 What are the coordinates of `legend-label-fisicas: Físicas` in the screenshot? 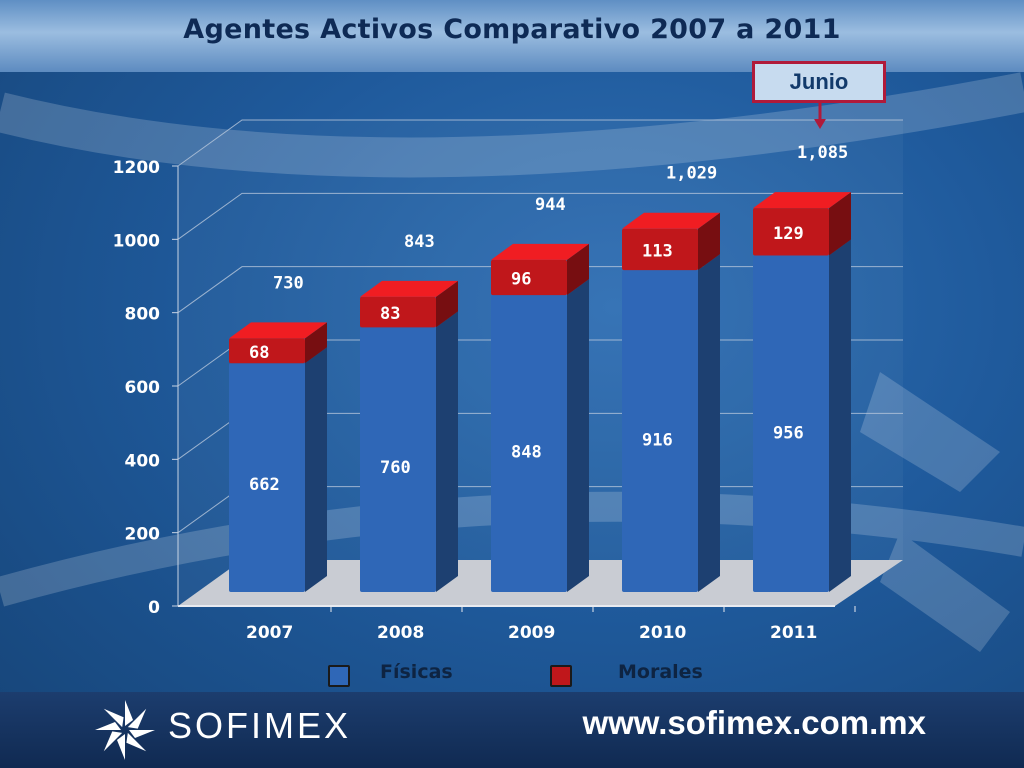 It's located at (416, 672).